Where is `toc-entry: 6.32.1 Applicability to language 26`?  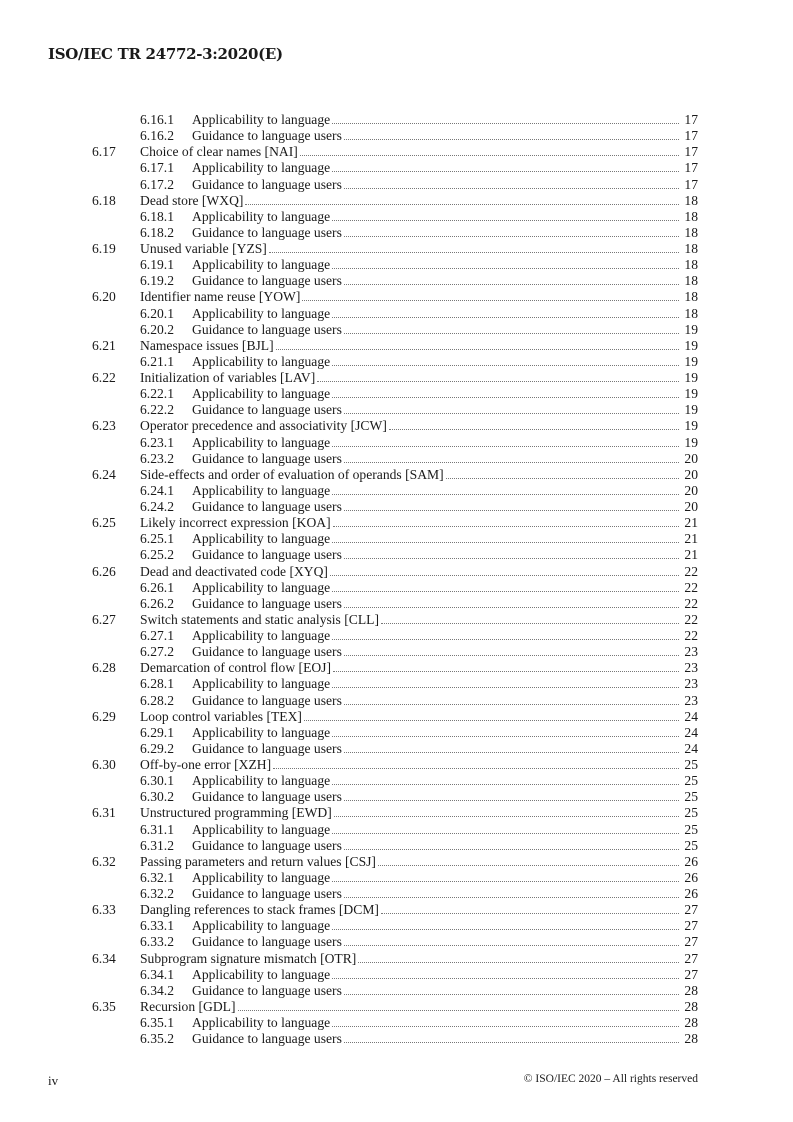 toc-entry: 6.32.1 Applicability to language 26 is located at coordinates (396, 878).